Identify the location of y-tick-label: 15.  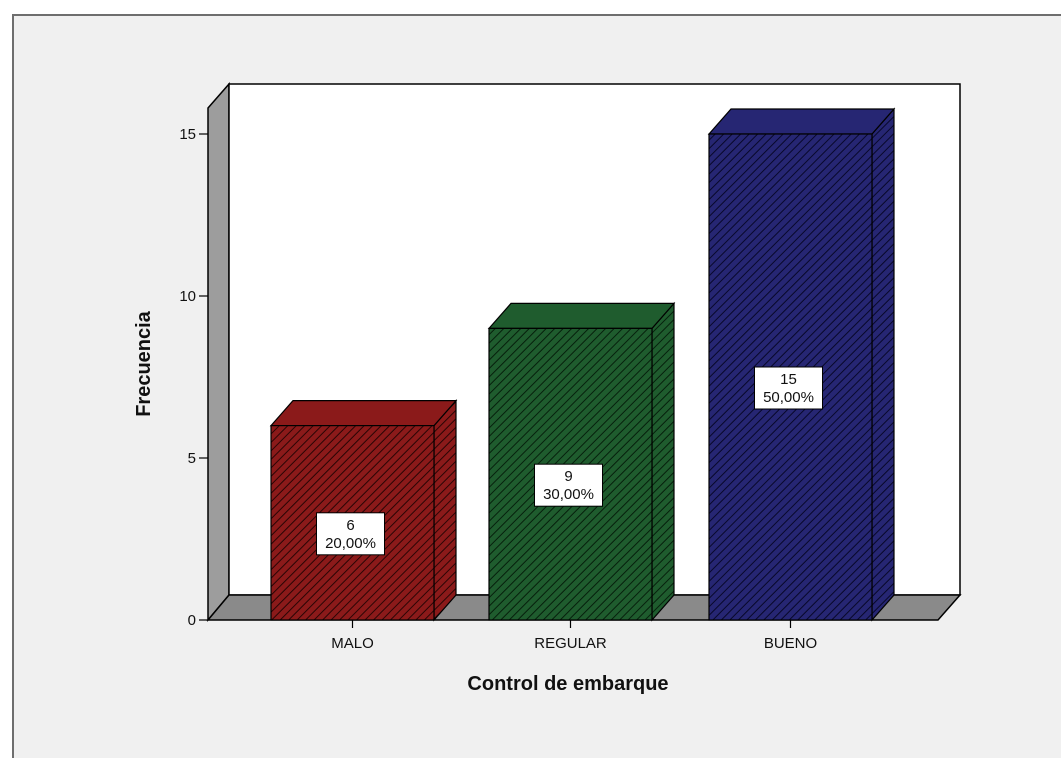
(187, 134).